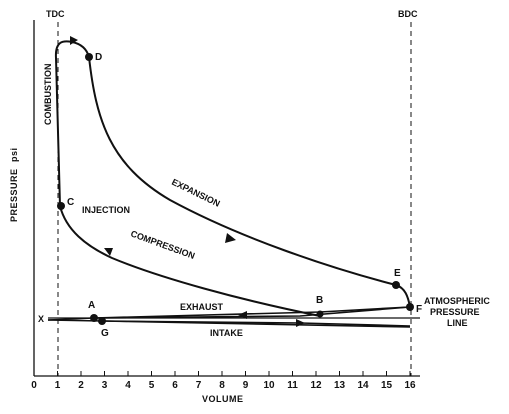 This screenshot has width=509, height=414. Describe the element at coordinates (94, 318) in the screenshot. I see `point-a-marker` at that location.